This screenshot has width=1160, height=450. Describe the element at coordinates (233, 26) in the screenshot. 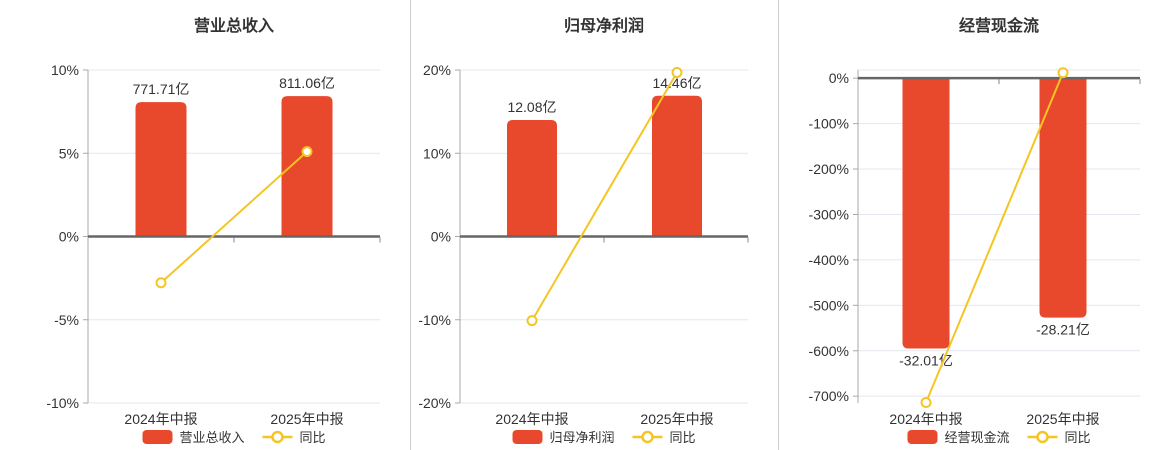

I see `chart-title-revenue: 营业总收入` at that location.